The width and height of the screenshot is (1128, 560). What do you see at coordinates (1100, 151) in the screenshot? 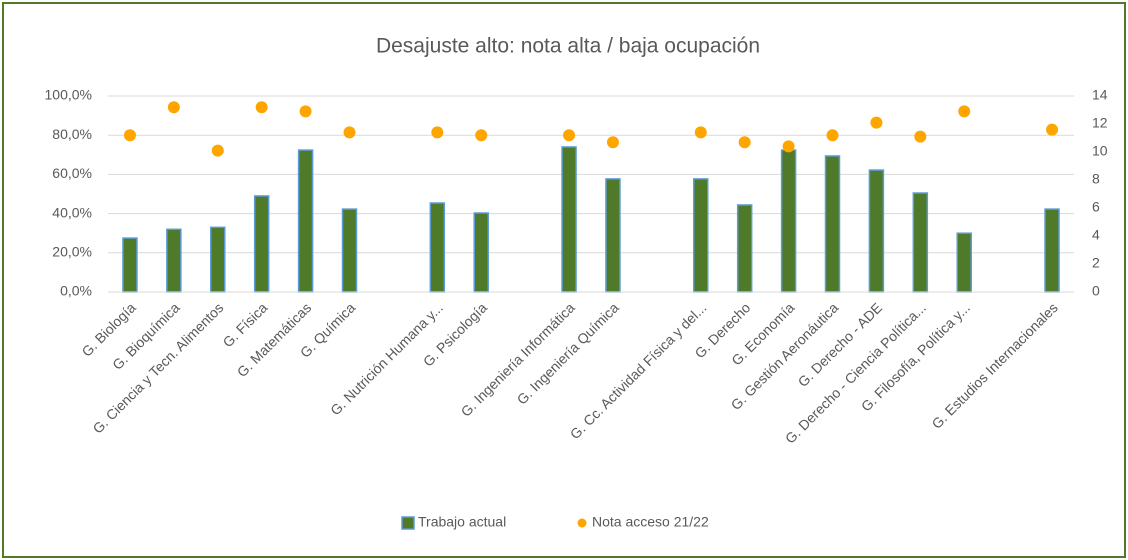
I see `y2-tick-label: 10` at bounding box center [1100, 151].